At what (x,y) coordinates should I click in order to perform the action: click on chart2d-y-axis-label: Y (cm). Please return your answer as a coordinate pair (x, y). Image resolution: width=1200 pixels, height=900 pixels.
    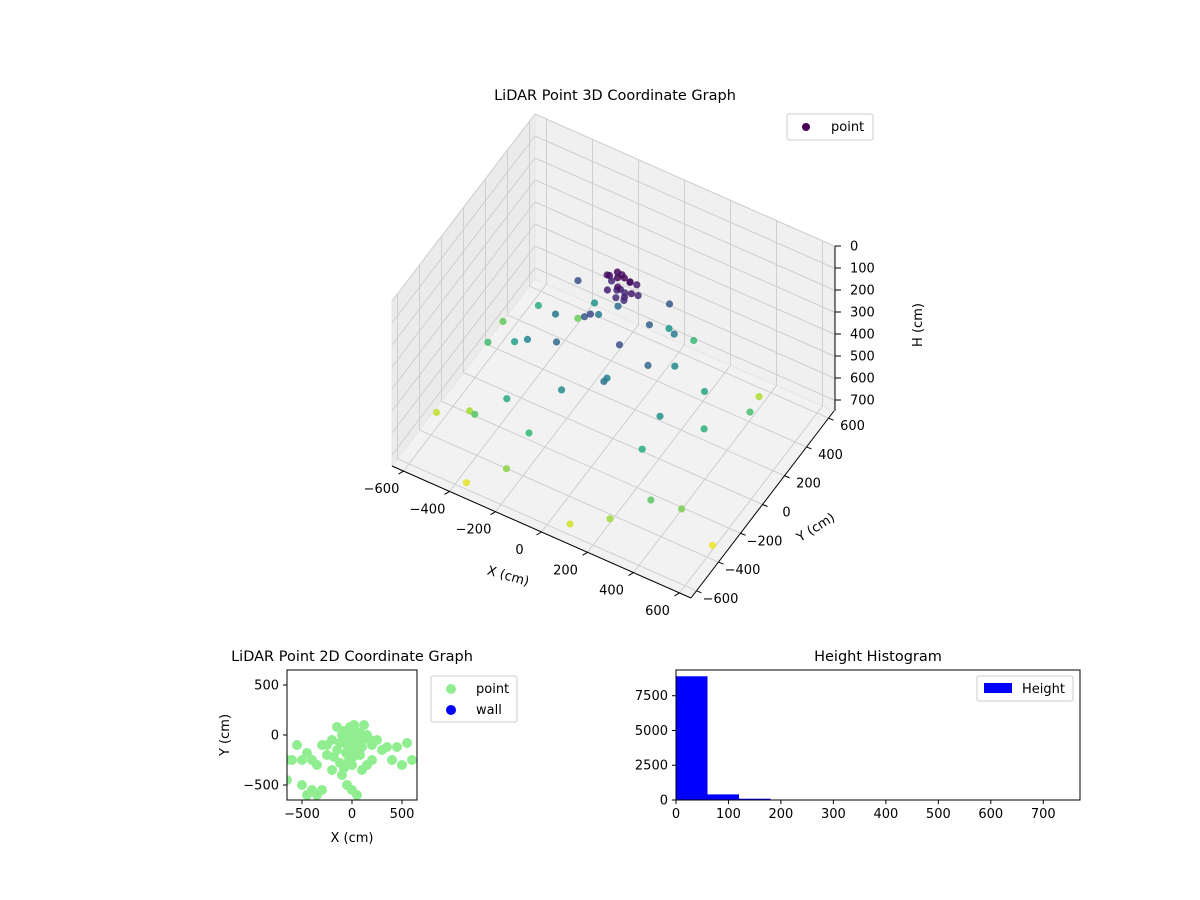
    Looking at the image, I should click on (225, 735).